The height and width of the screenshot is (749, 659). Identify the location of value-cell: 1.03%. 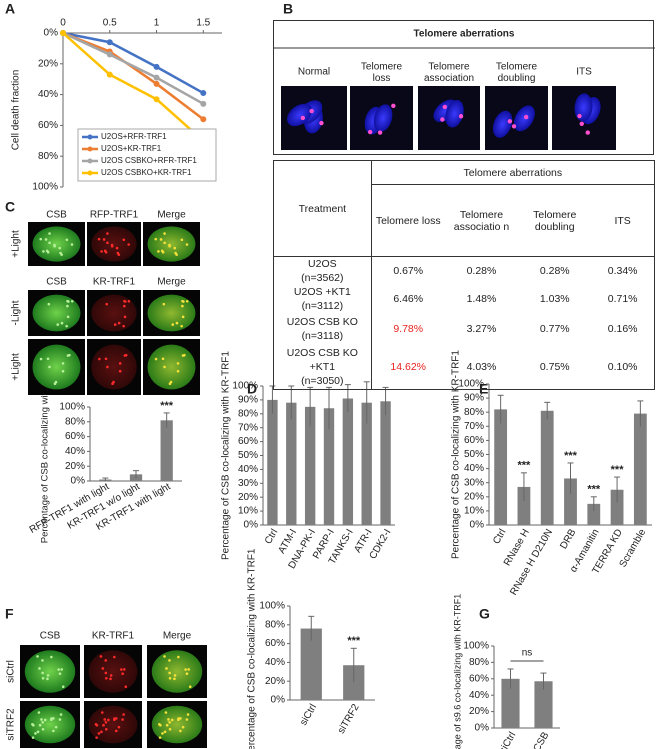
(554, 299).